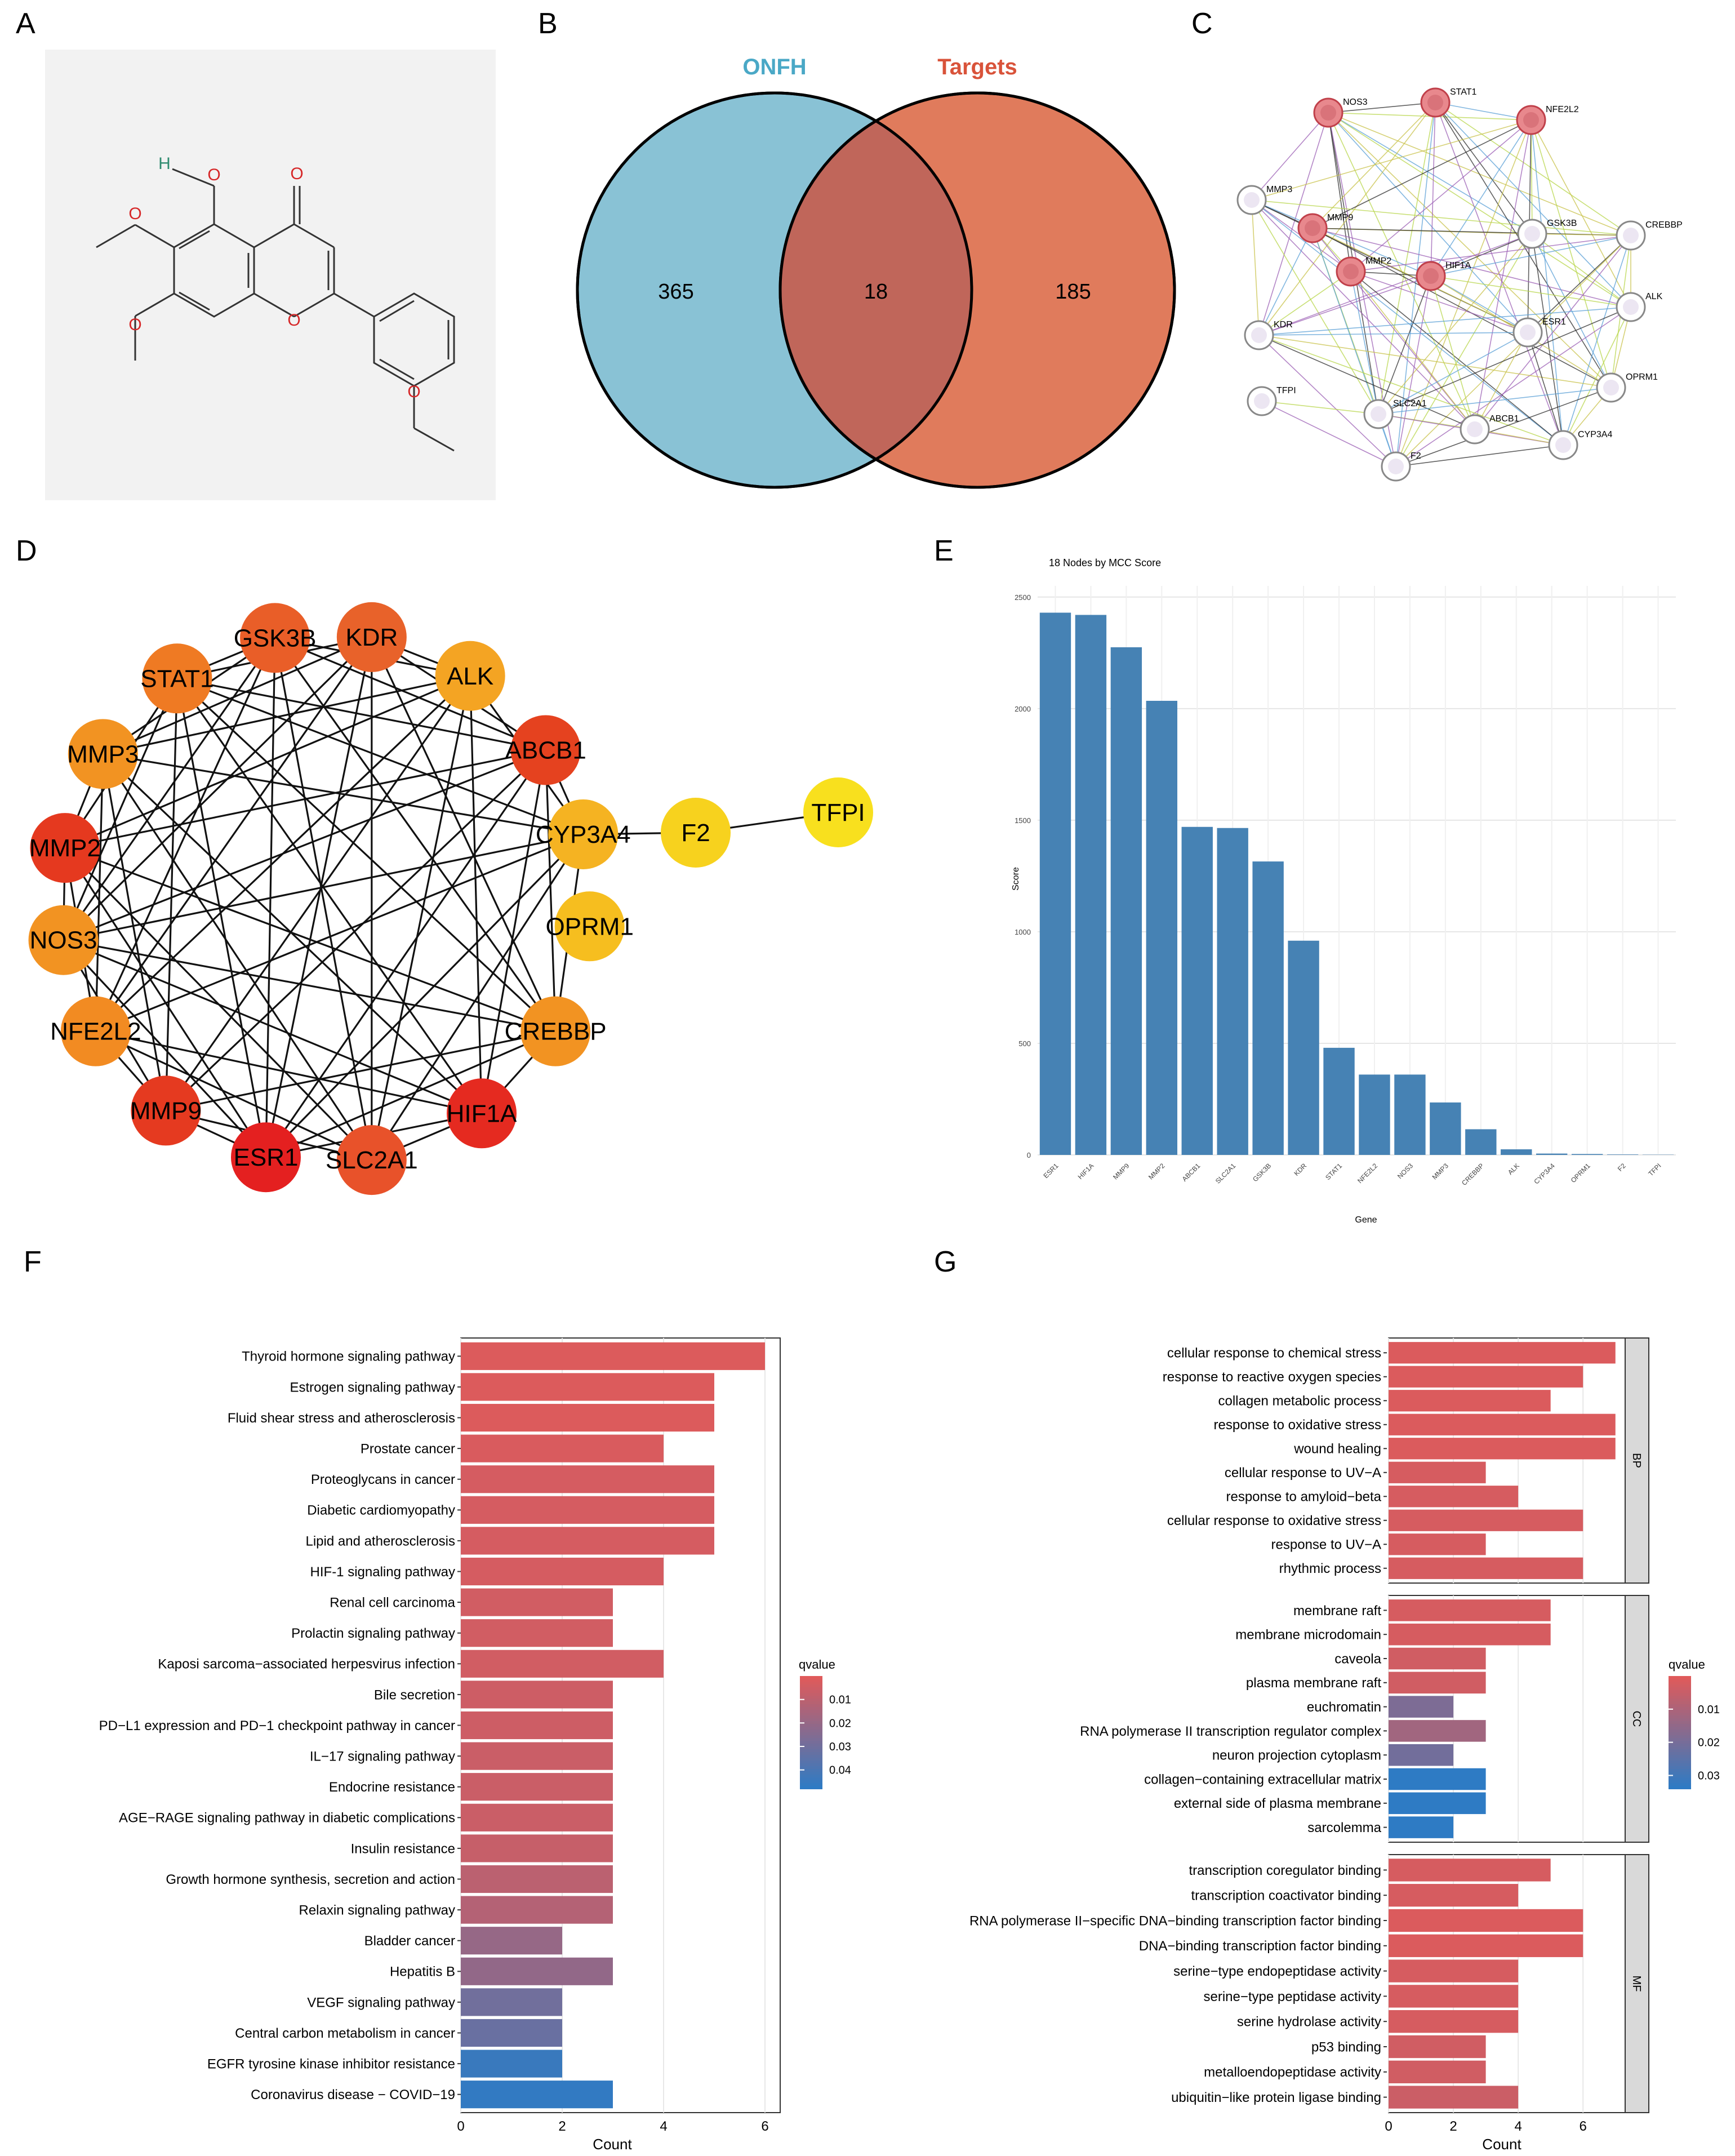  I want to click on venn-overlap-count: 18, so click(876, 292).